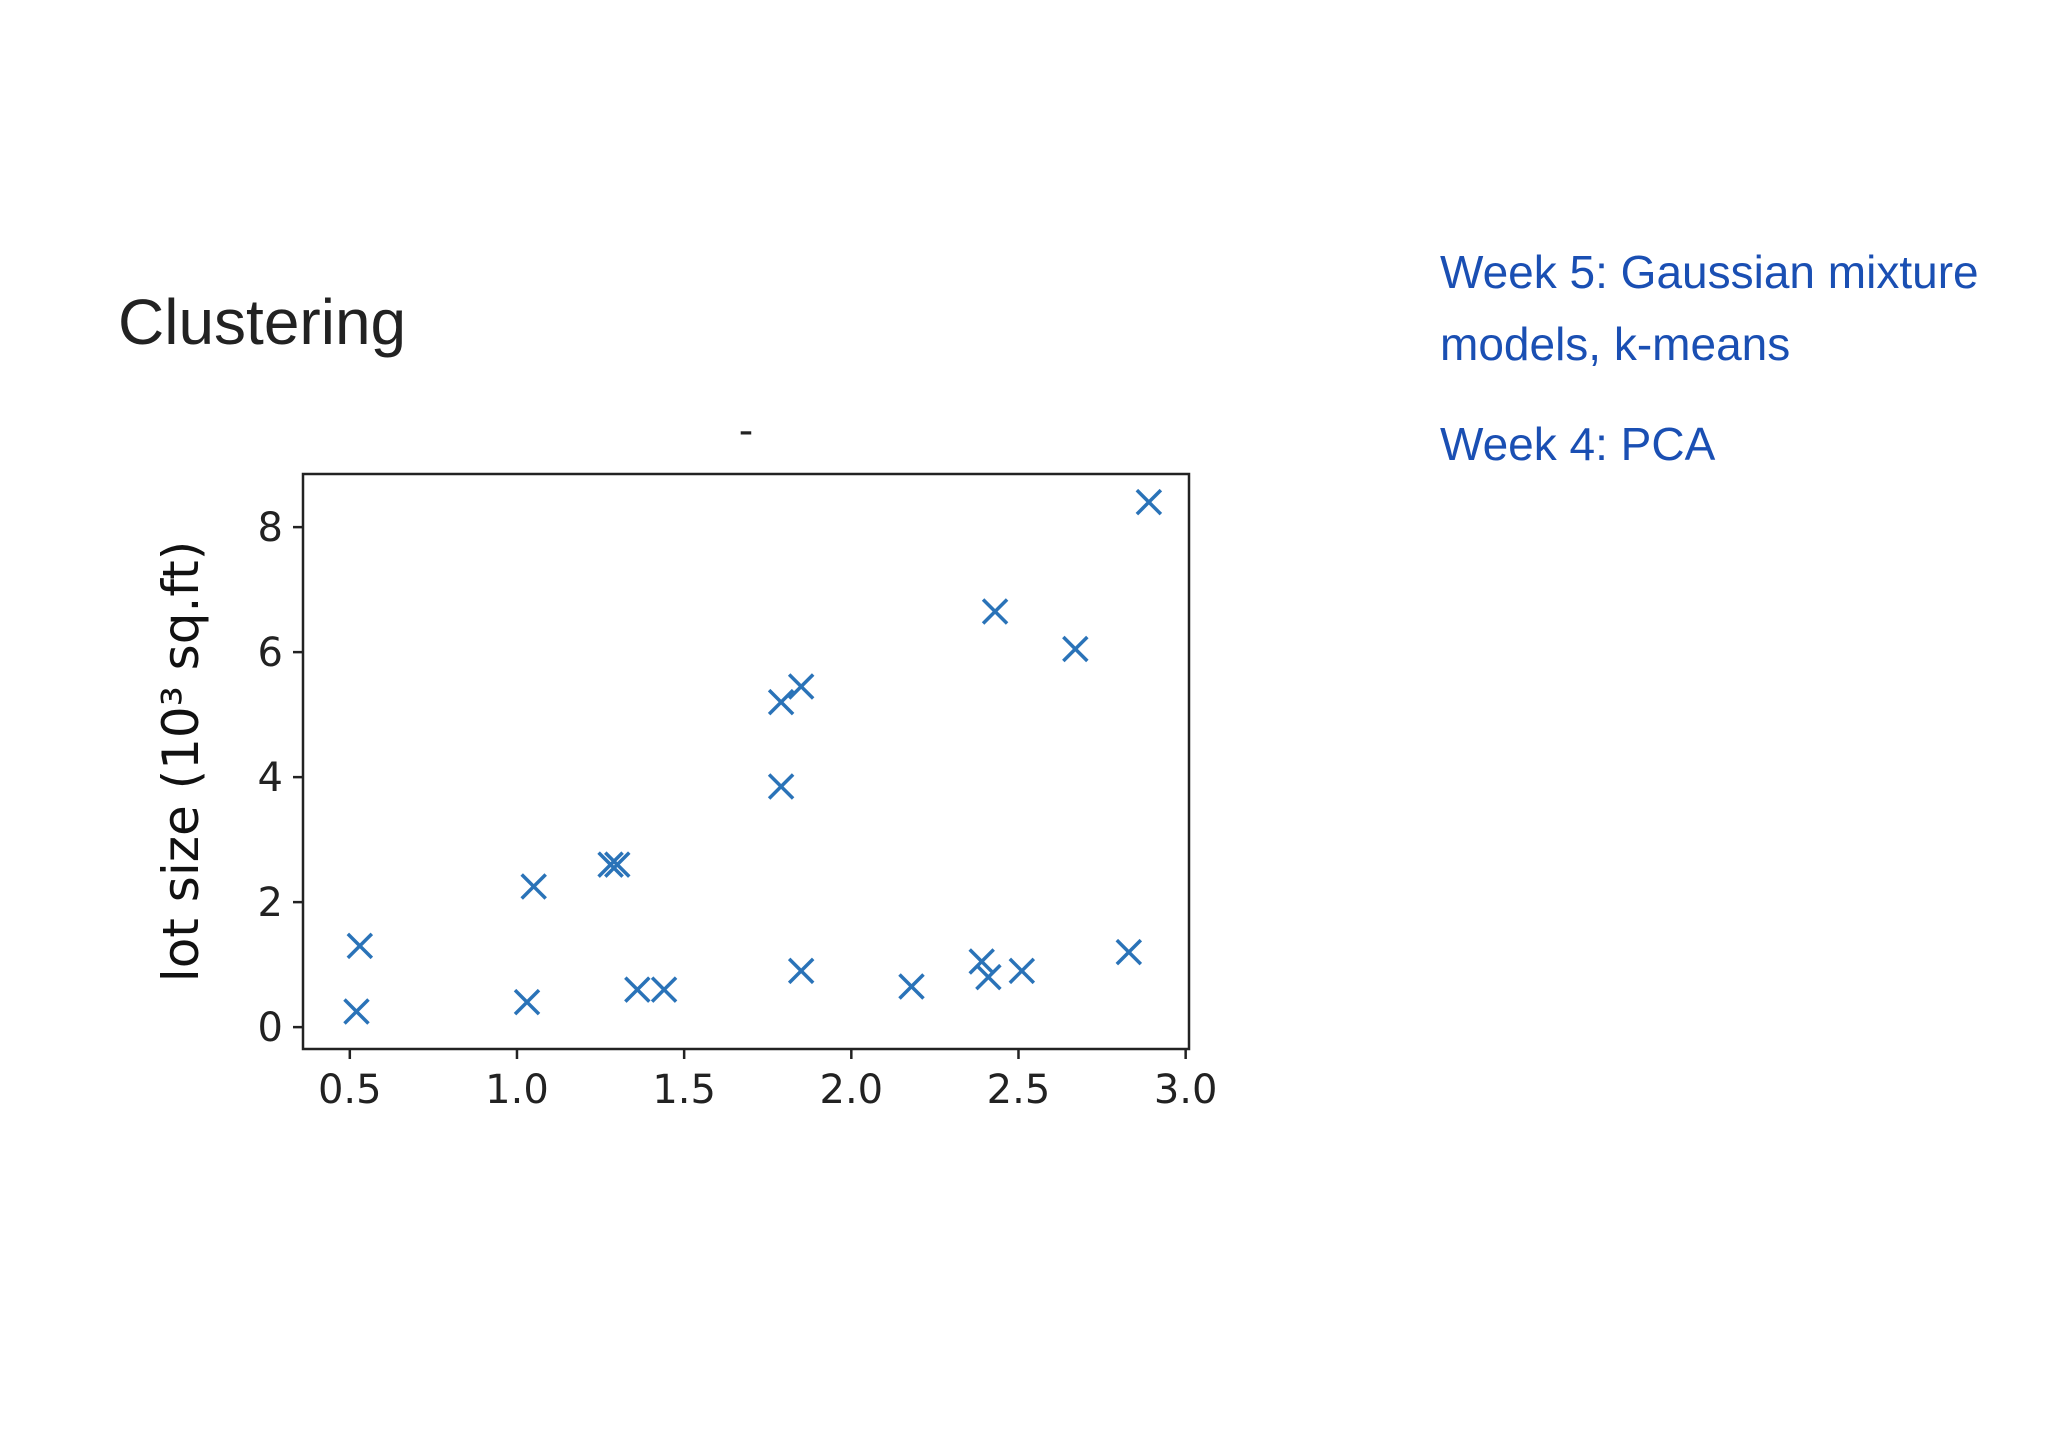 The image size is (2048, 1447). What do you see at coordinates (684, 1090) in the screenshot?
I see `x-tick-label: 1.5` at bounding box center [684, 1090].